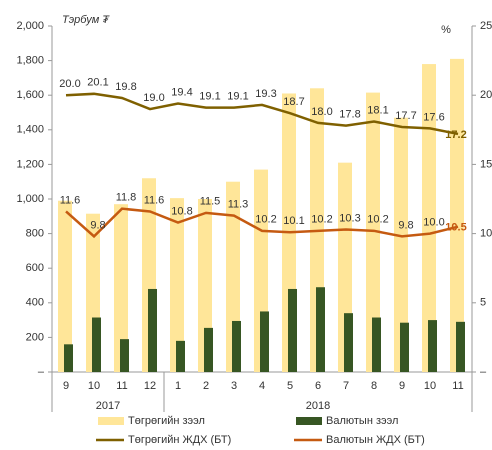  Describe the element at coordinates (486, 164) in the screenshot. I see `y2-tick-label: 15` at that location.